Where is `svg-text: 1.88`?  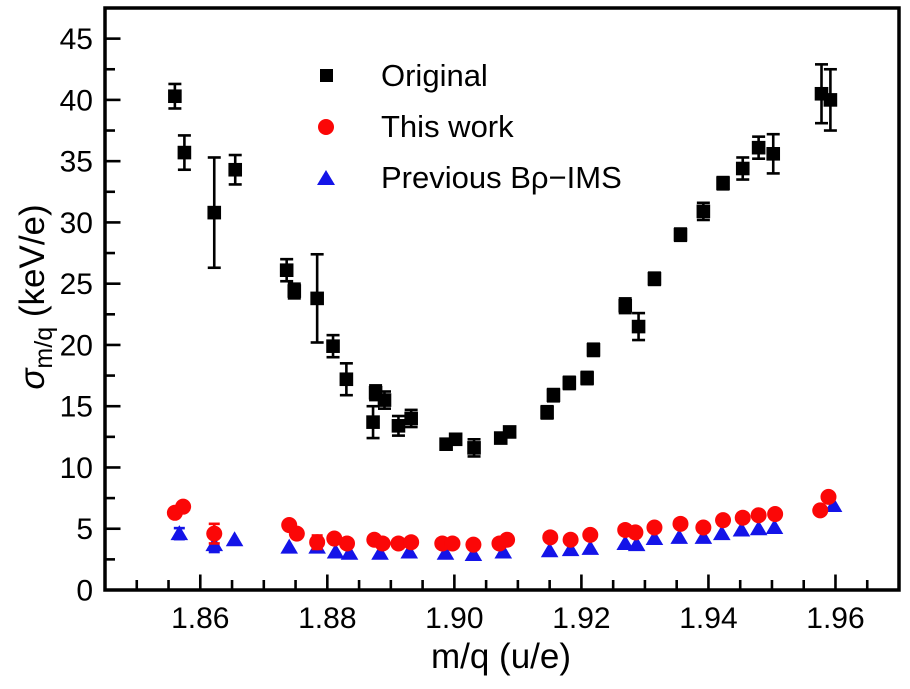 svg-text: 1.88 is located at coordinates (327, 618).